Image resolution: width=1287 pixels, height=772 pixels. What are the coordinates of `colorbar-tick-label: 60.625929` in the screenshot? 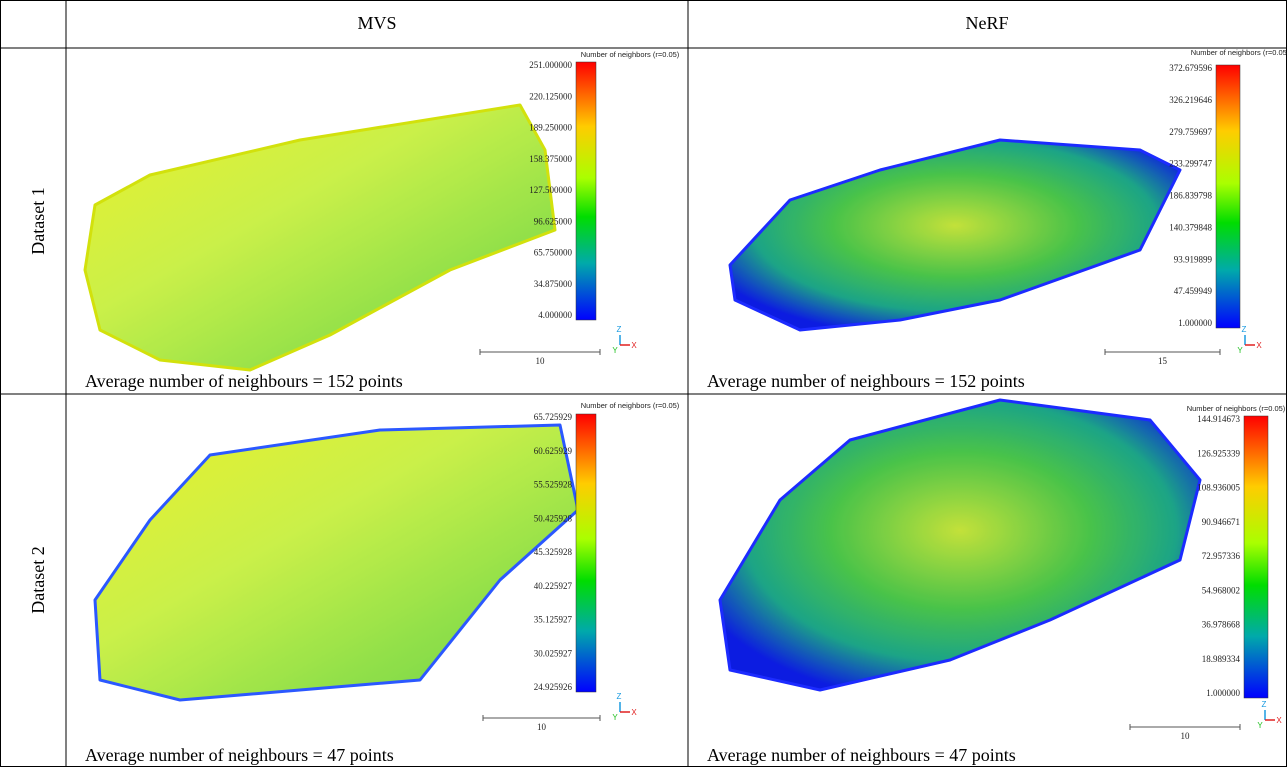 It's located at (553, 451).